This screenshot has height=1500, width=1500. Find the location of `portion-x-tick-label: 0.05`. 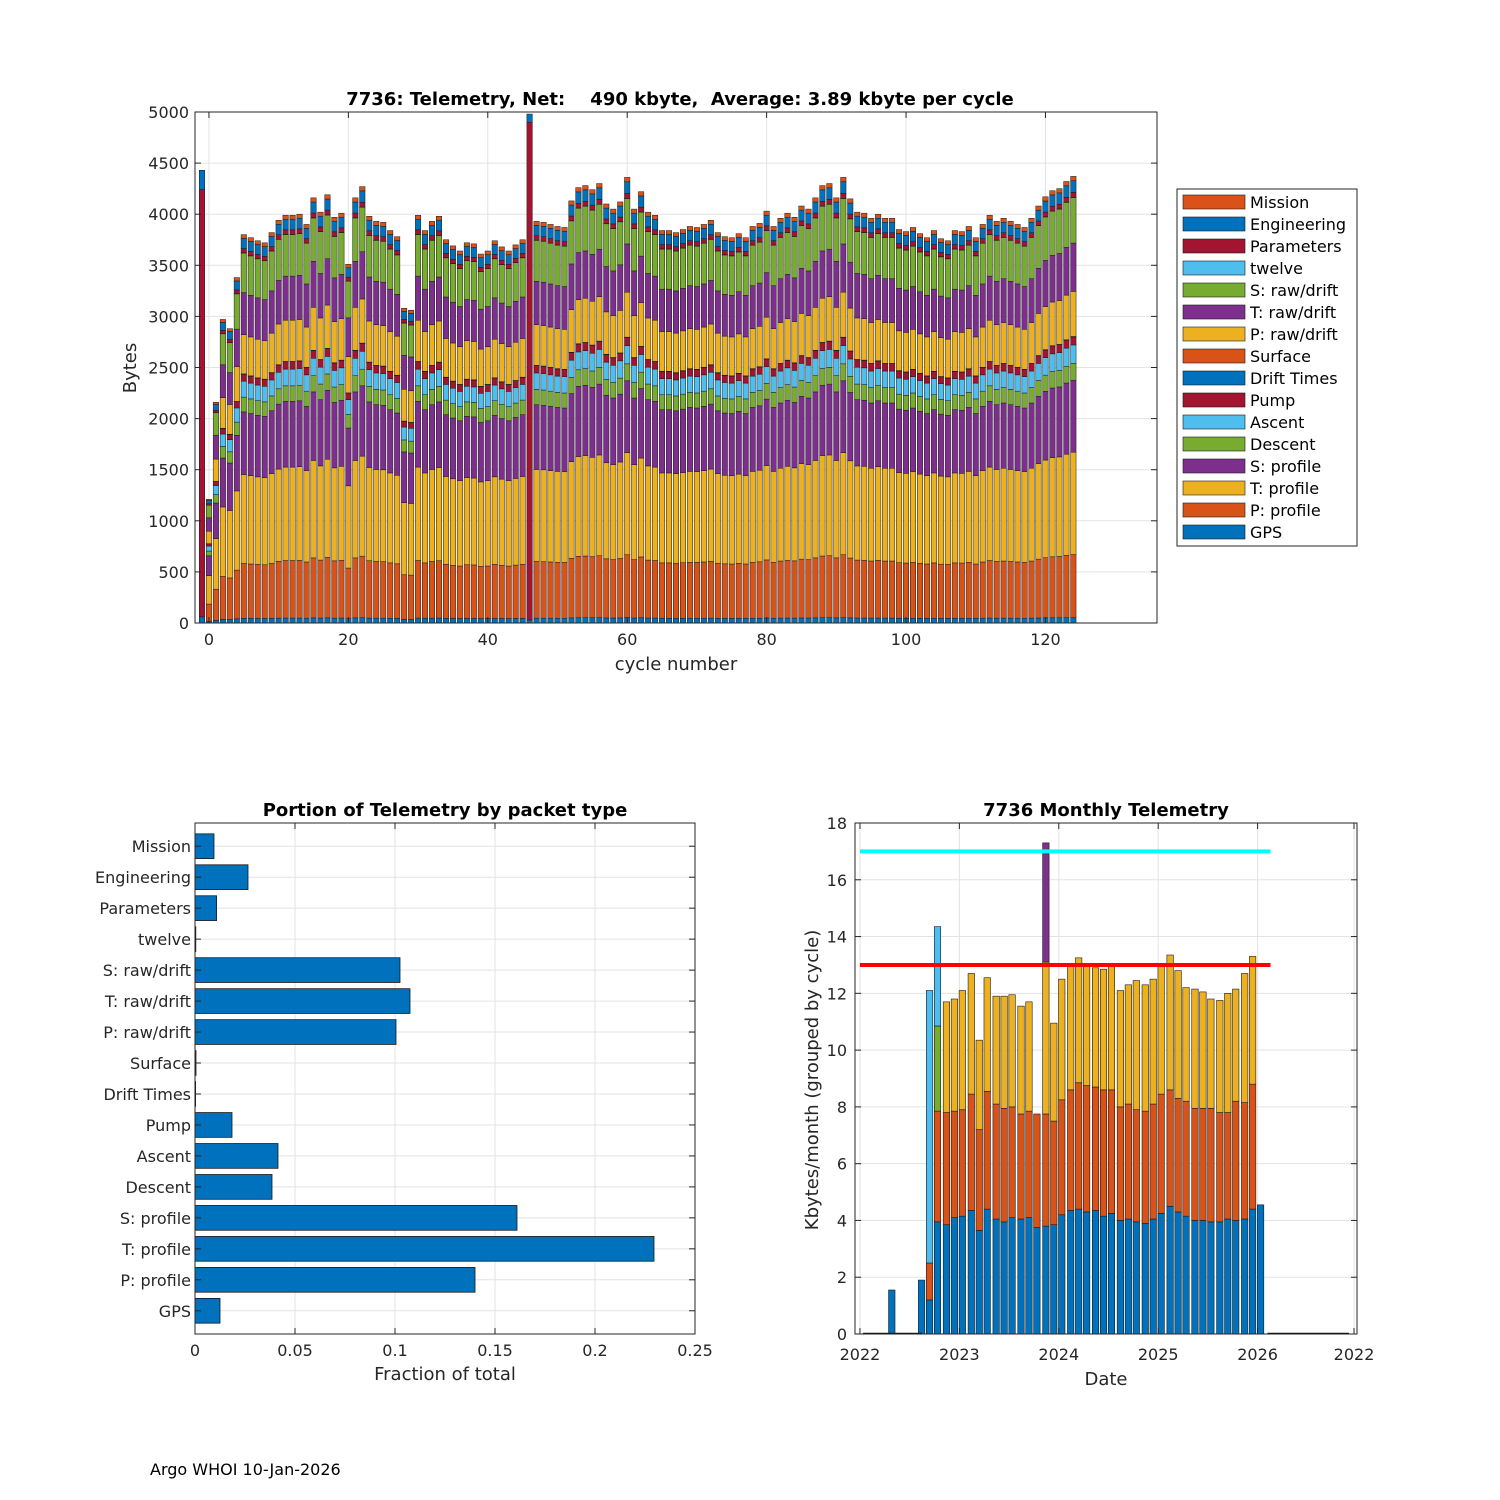

portion-x-tick-label: 0.05 is located at coordinates (295, 1350).